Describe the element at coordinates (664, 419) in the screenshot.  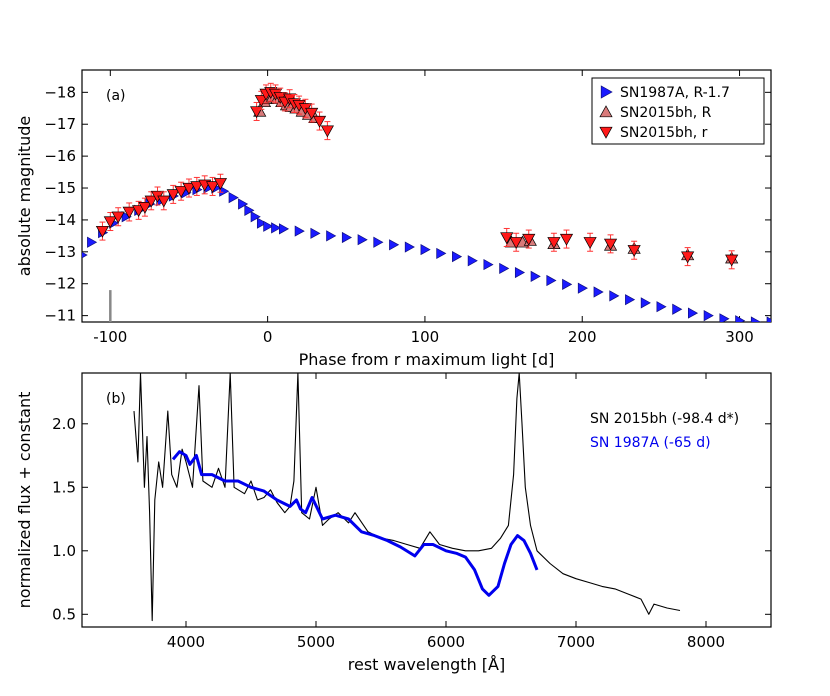
I see `legend-label: SN 2015bh (-98.4 d*)` at that location.